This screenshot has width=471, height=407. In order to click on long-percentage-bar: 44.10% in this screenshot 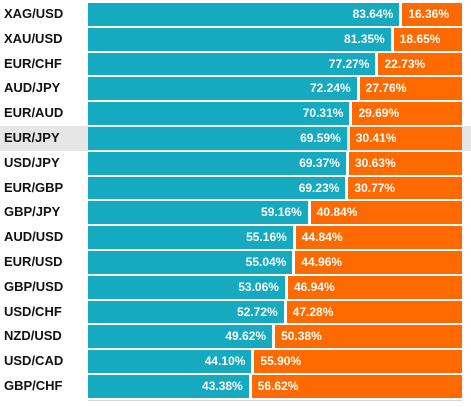, I will do `click(170, 361)`.